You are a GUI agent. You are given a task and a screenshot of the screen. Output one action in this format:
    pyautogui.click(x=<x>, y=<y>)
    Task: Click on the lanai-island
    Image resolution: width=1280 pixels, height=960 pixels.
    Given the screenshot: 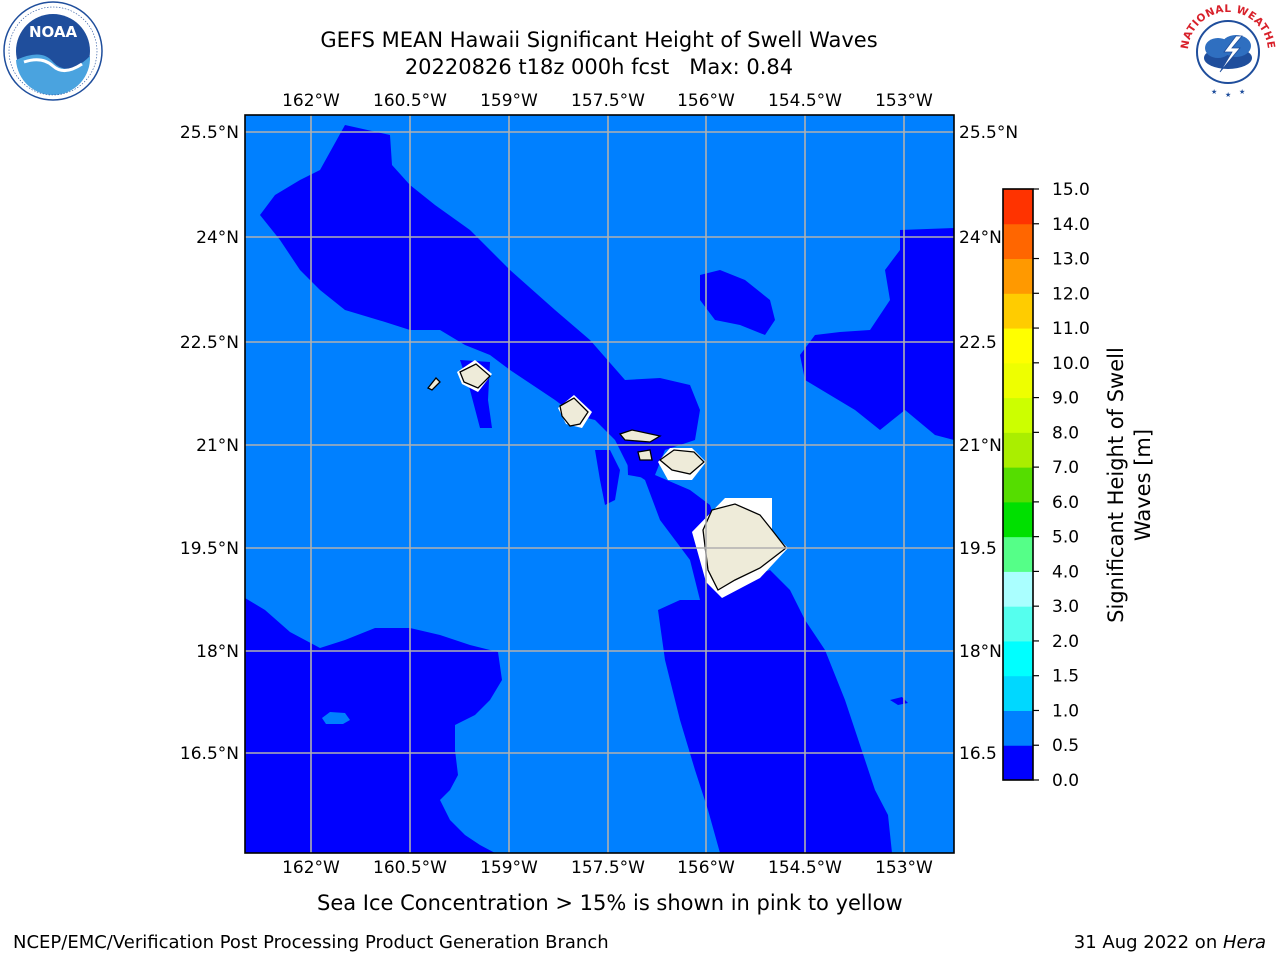 What is the action you would take?
    pyautogui.click(x=645, y=455)
    